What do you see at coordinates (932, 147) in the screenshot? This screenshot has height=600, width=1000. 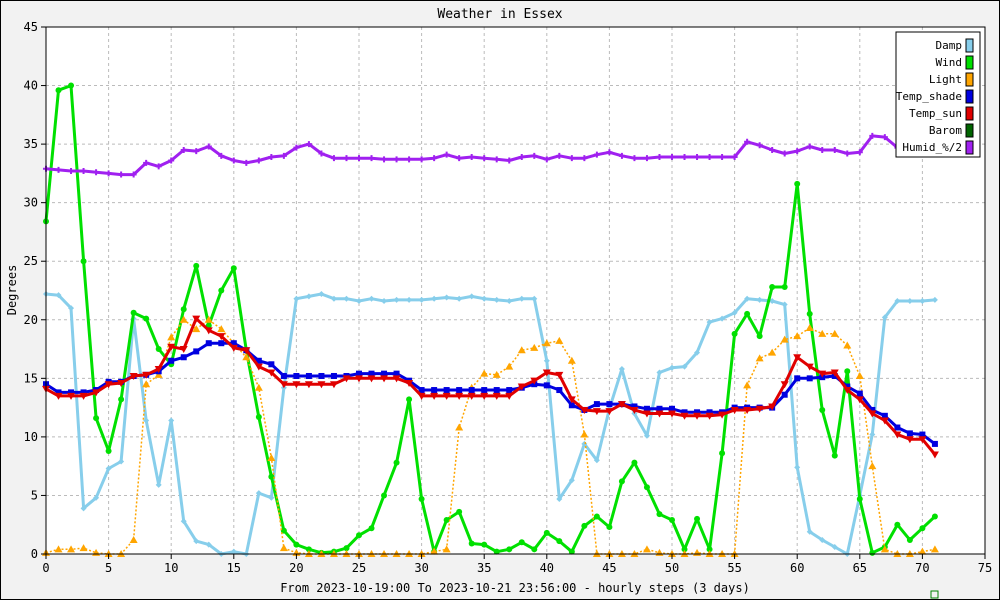 I see `legend-label-humid-2: Humid_%/2` at bounding box center [932, 147].